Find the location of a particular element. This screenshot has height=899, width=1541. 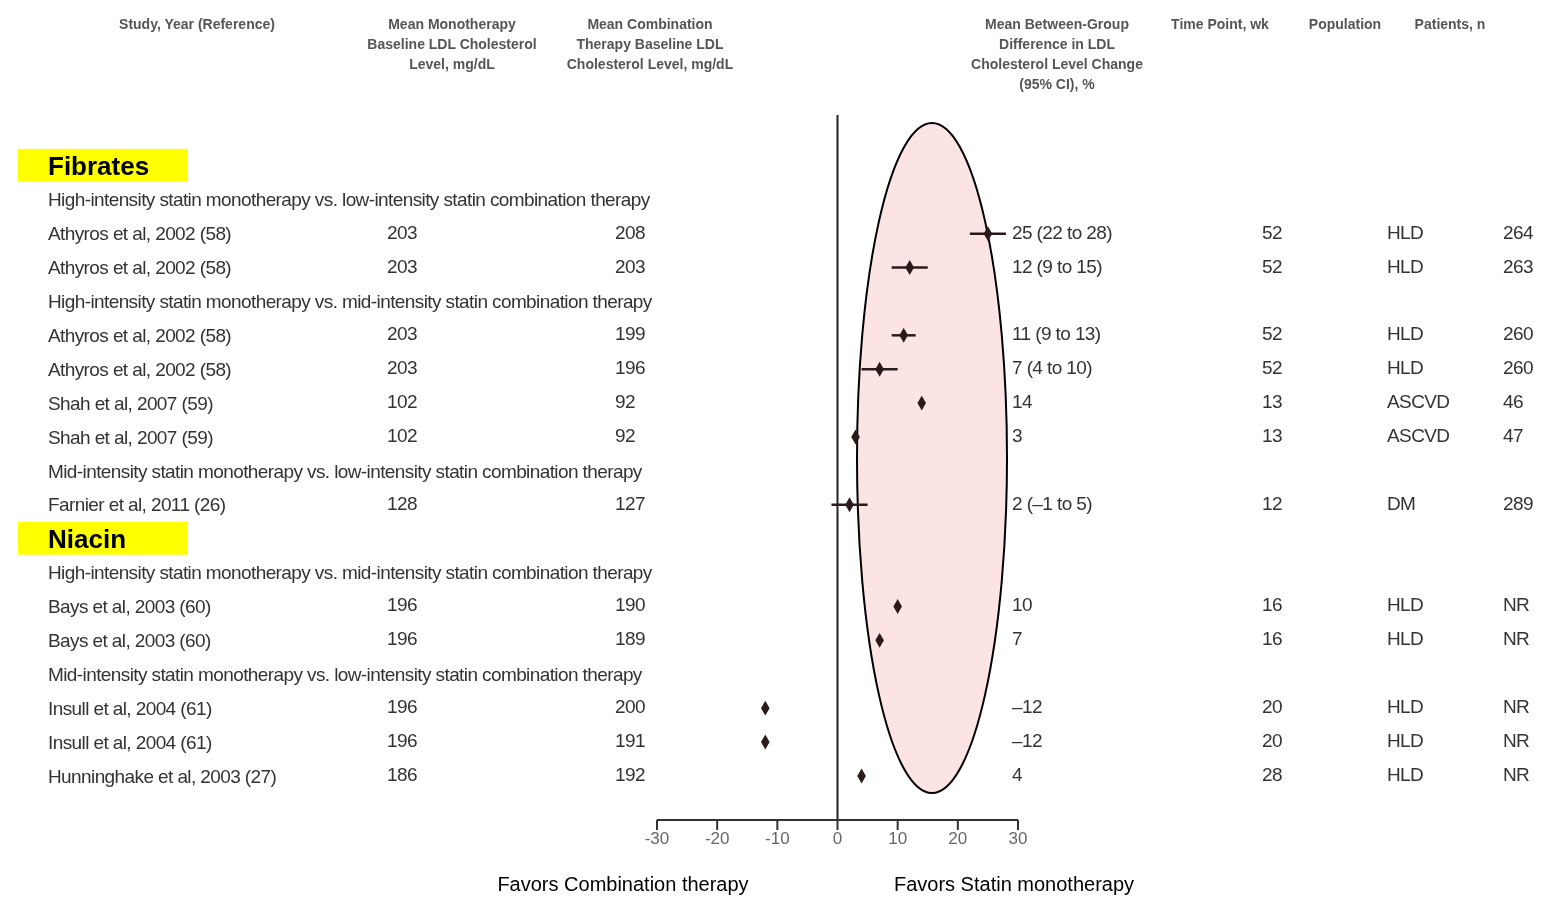

x-tick-label: 10 is located at coordinates (898, 839).